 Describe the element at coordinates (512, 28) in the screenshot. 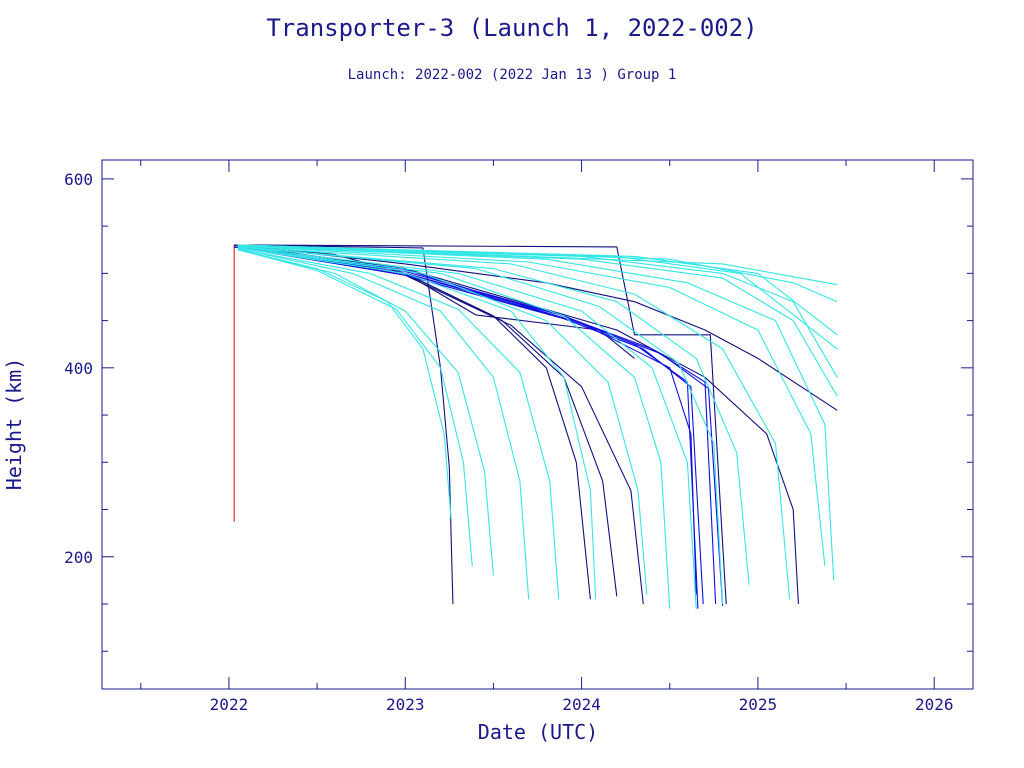

I see `chart-title: Transporter-3 (Launch 1, 2022-002)` at that location.